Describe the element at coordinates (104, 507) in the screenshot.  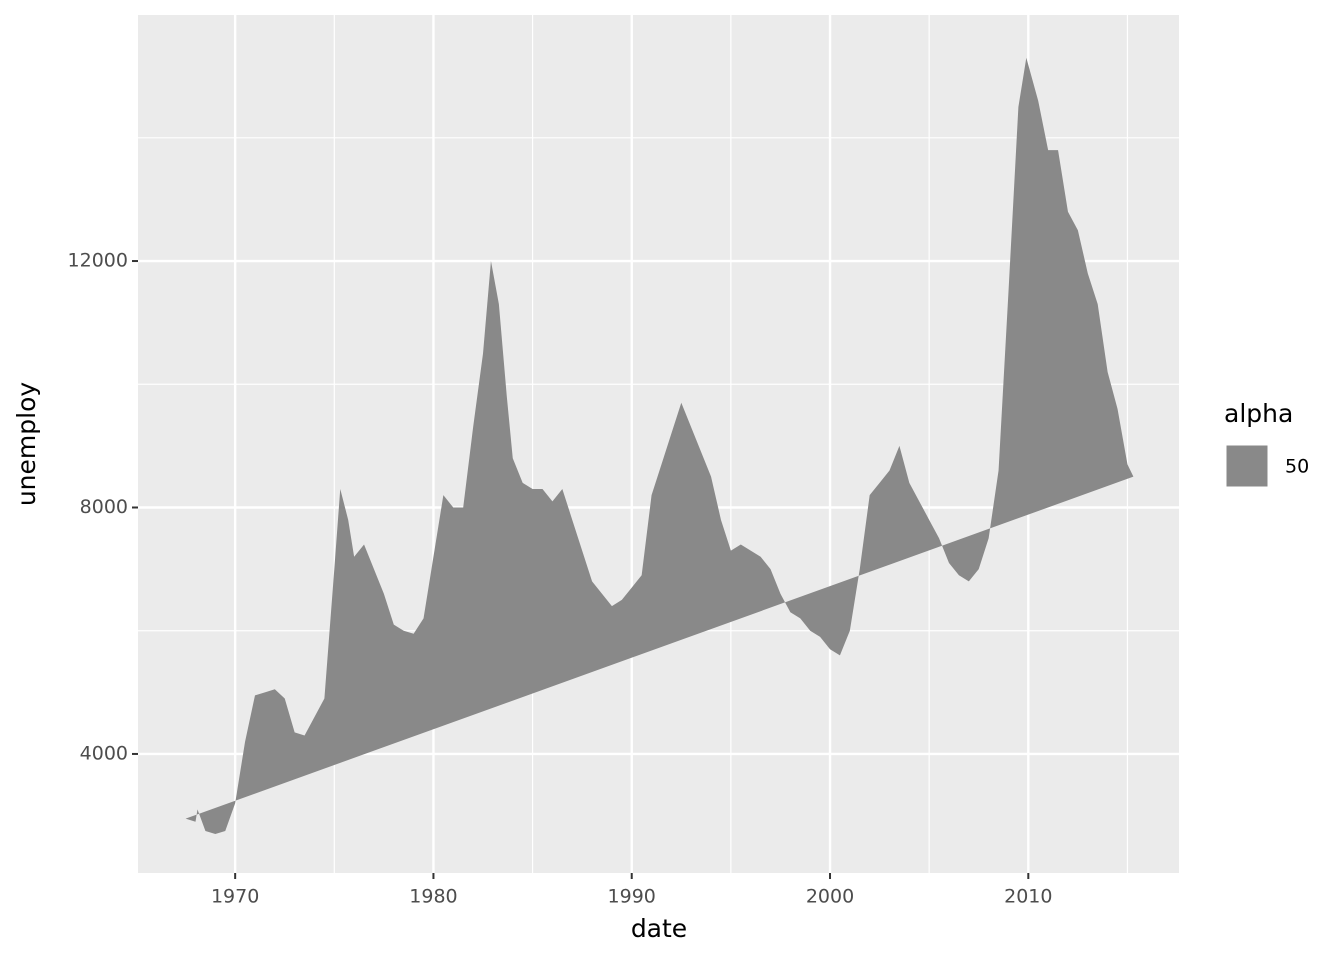
I see `y-tick-label: 8000` at that location.